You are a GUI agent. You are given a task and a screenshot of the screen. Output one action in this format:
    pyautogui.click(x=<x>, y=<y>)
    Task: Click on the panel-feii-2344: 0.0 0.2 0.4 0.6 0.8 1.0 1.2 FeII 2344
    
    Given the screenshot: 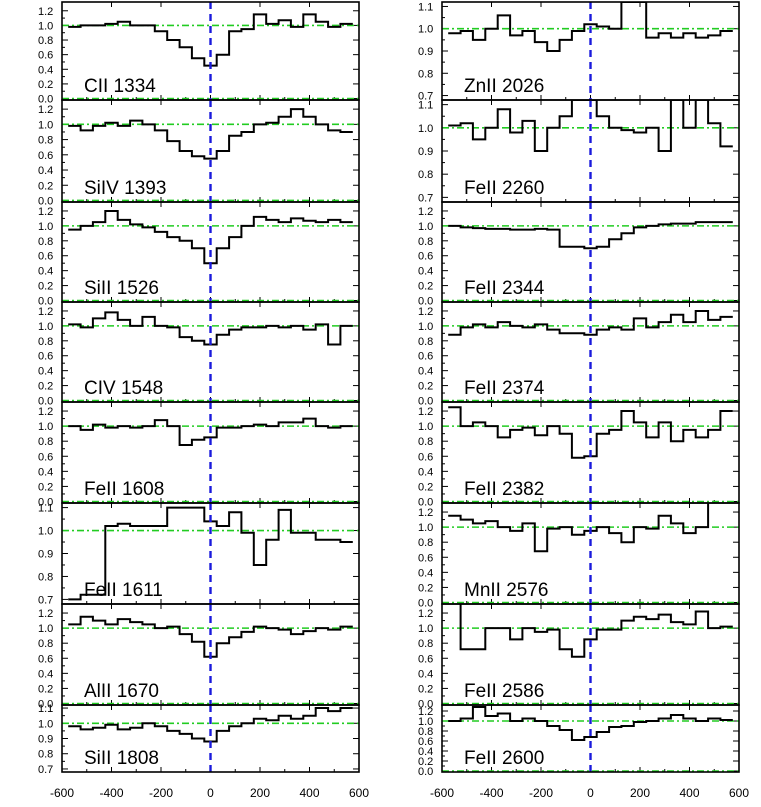 What is the action you would take?
    pyautogui.click(x=579, y=254)
    